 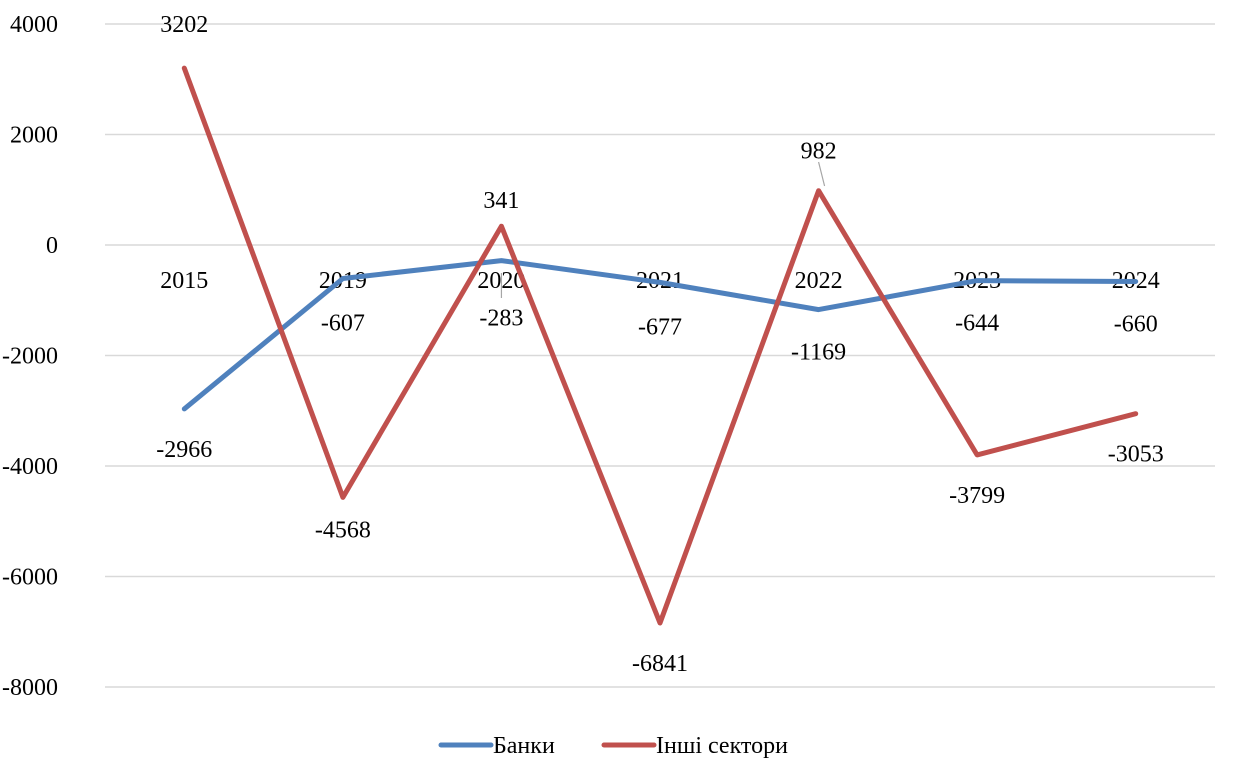 What do you see at coordinates (613, 745) in the screenshot?
I see `legend: Банки Інші сектори` at bounding box center [613, 745].